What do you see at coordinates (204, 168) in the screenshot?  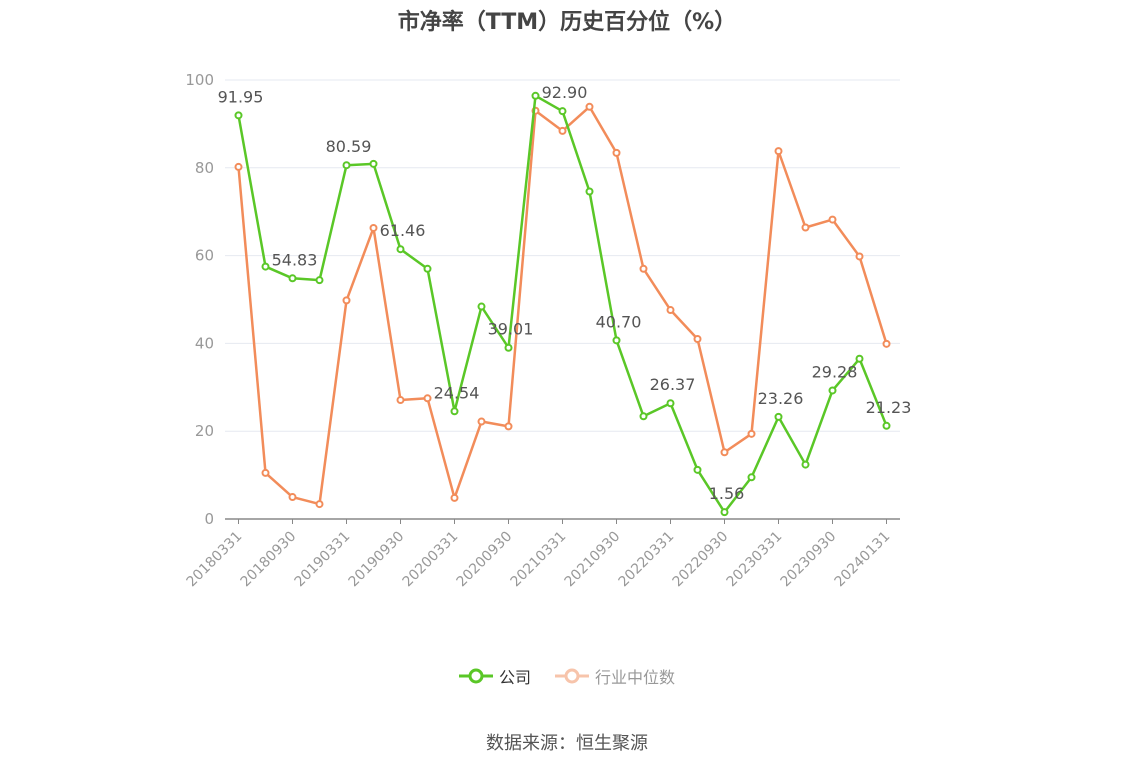 I see `y-tick-label: 80` at bounding box center [204, 168].